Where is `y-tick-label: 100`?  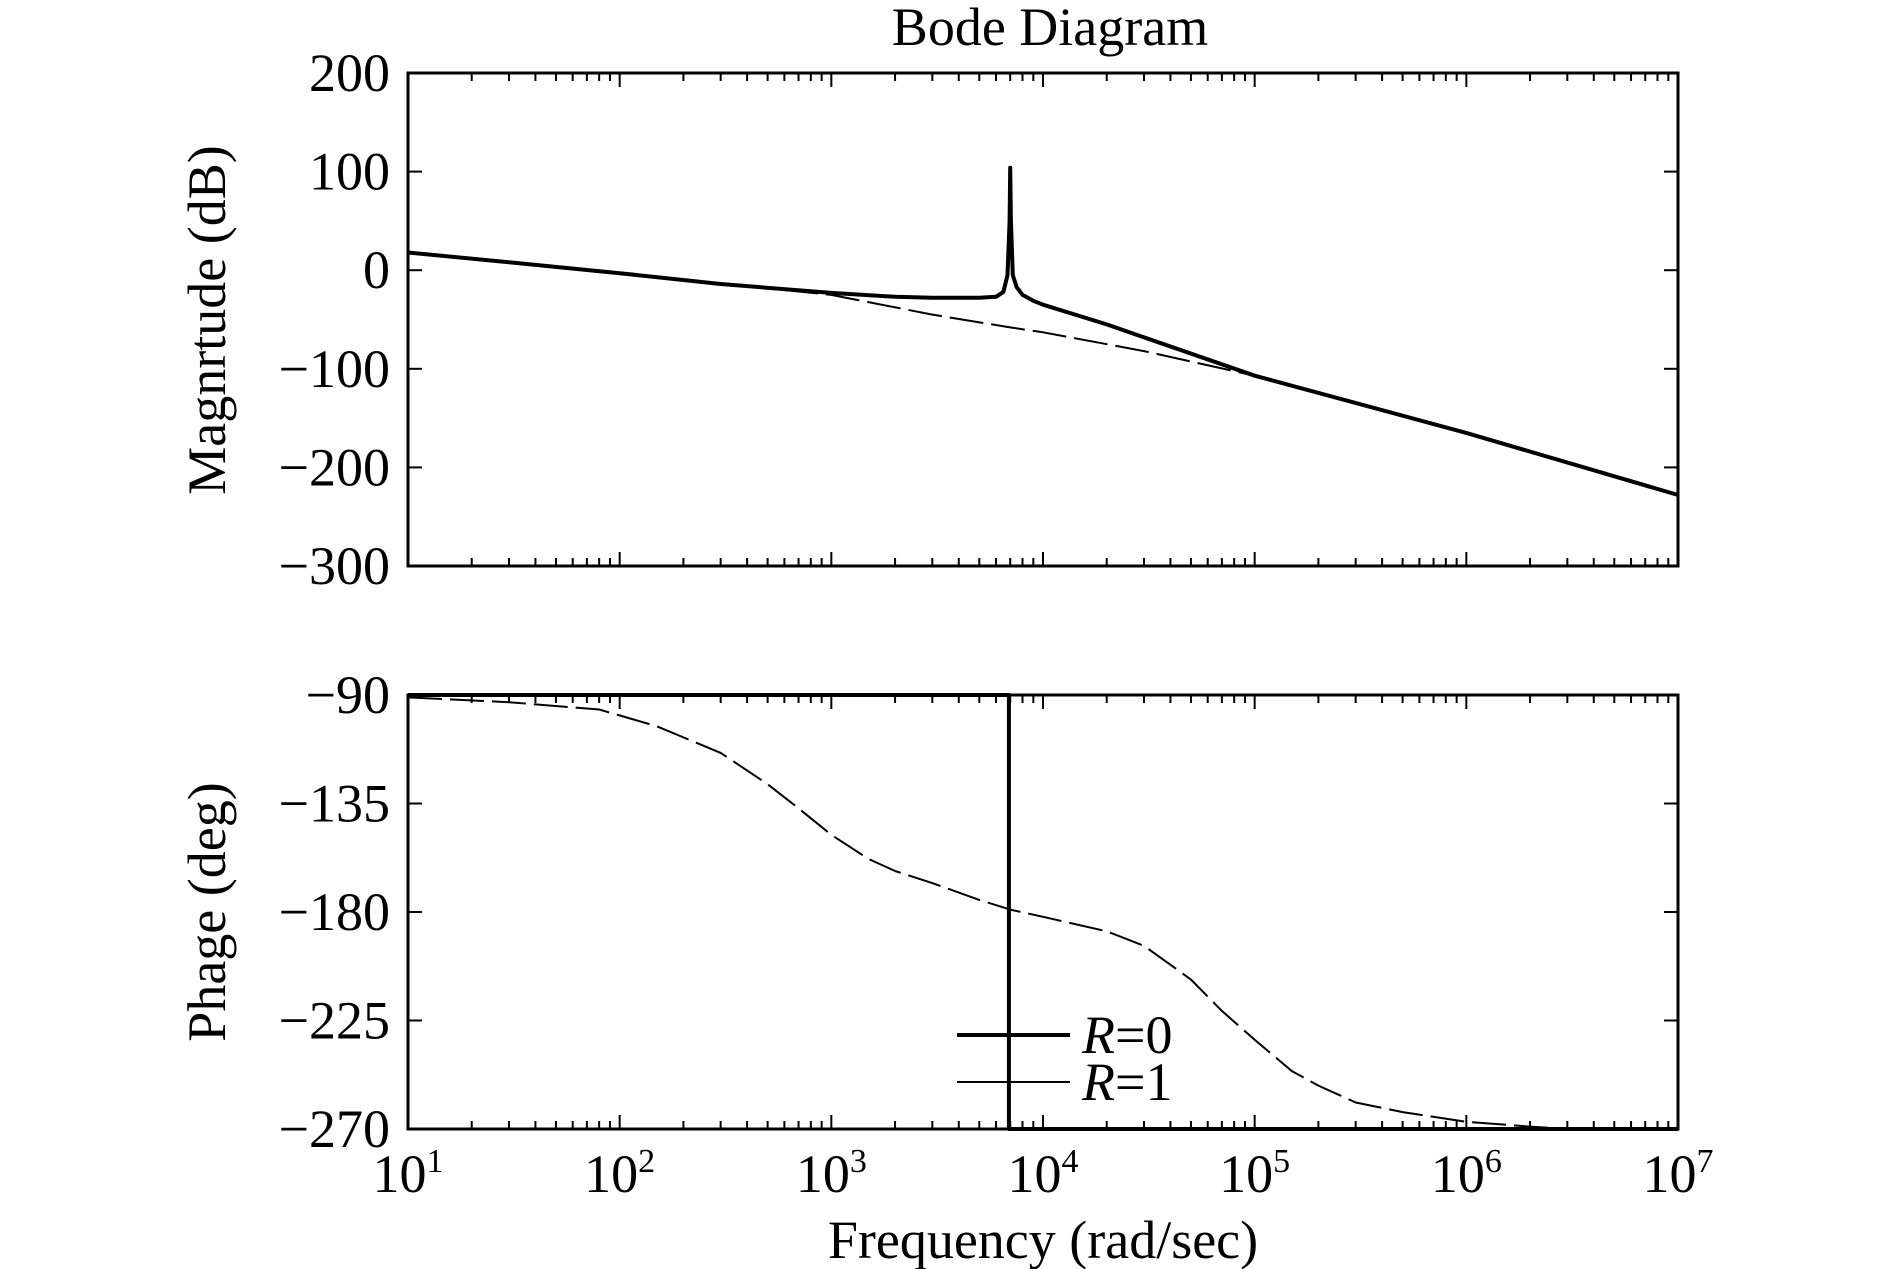 y-tick-label: 100 is located at coordinates (349, 172).